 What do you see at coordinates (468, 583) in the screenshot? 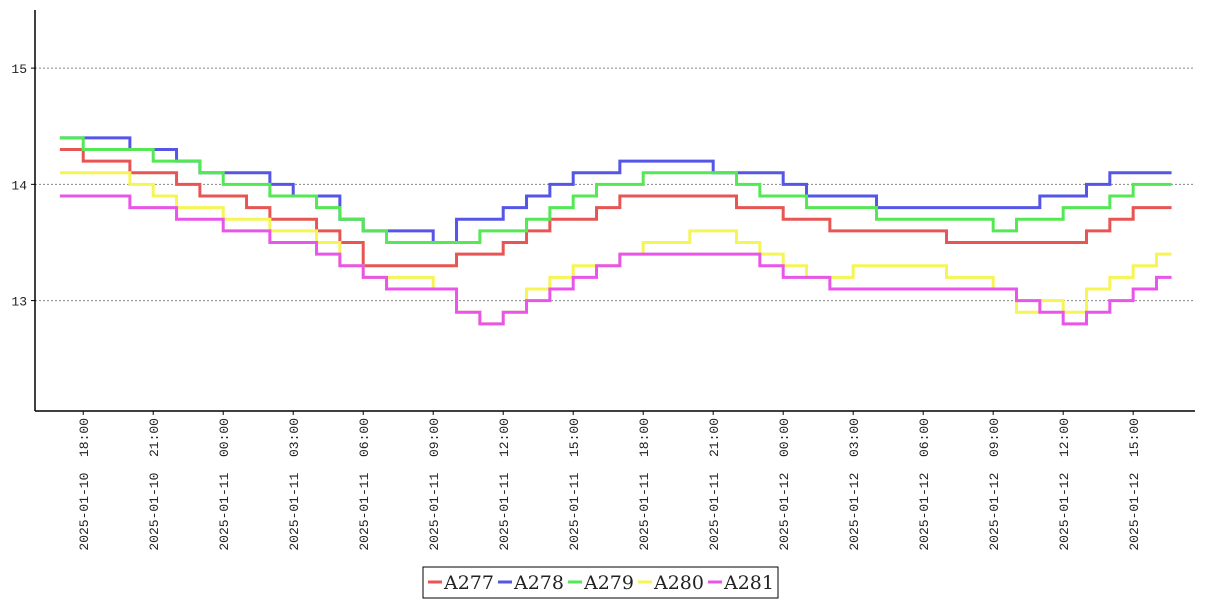
I see `legend-label: A277` at bounding box center [468, 583].